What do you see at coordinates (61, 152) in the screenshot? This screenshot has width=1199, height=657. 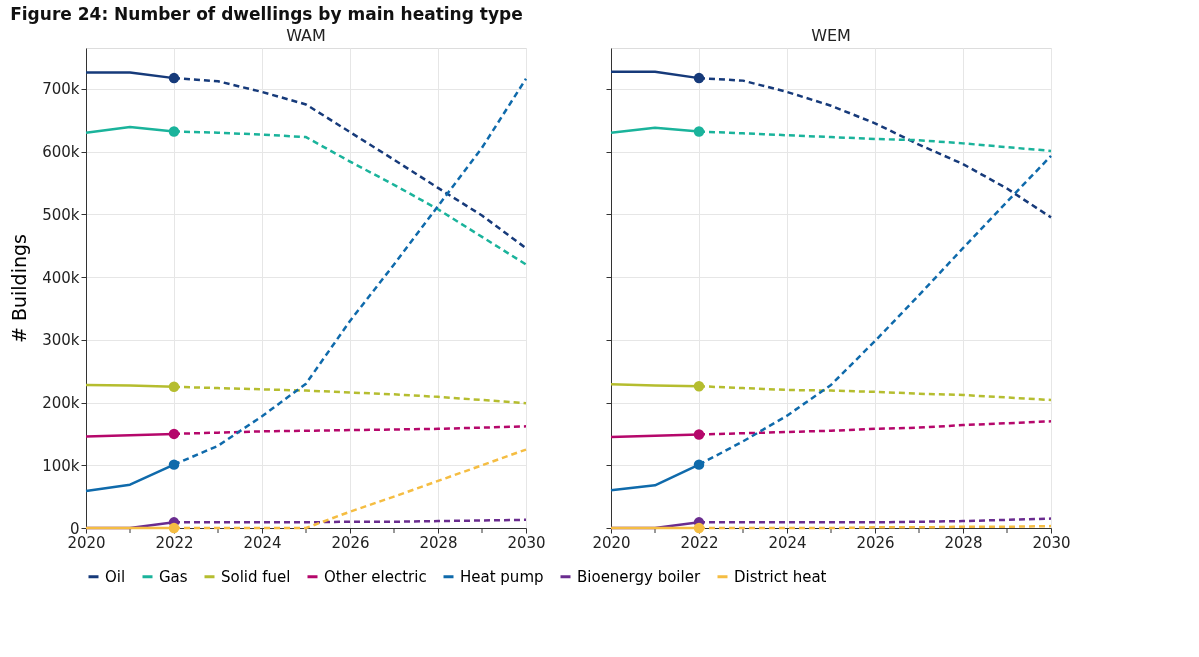 I see `y-tick-label: 600k` at bounding box center [61, 152].